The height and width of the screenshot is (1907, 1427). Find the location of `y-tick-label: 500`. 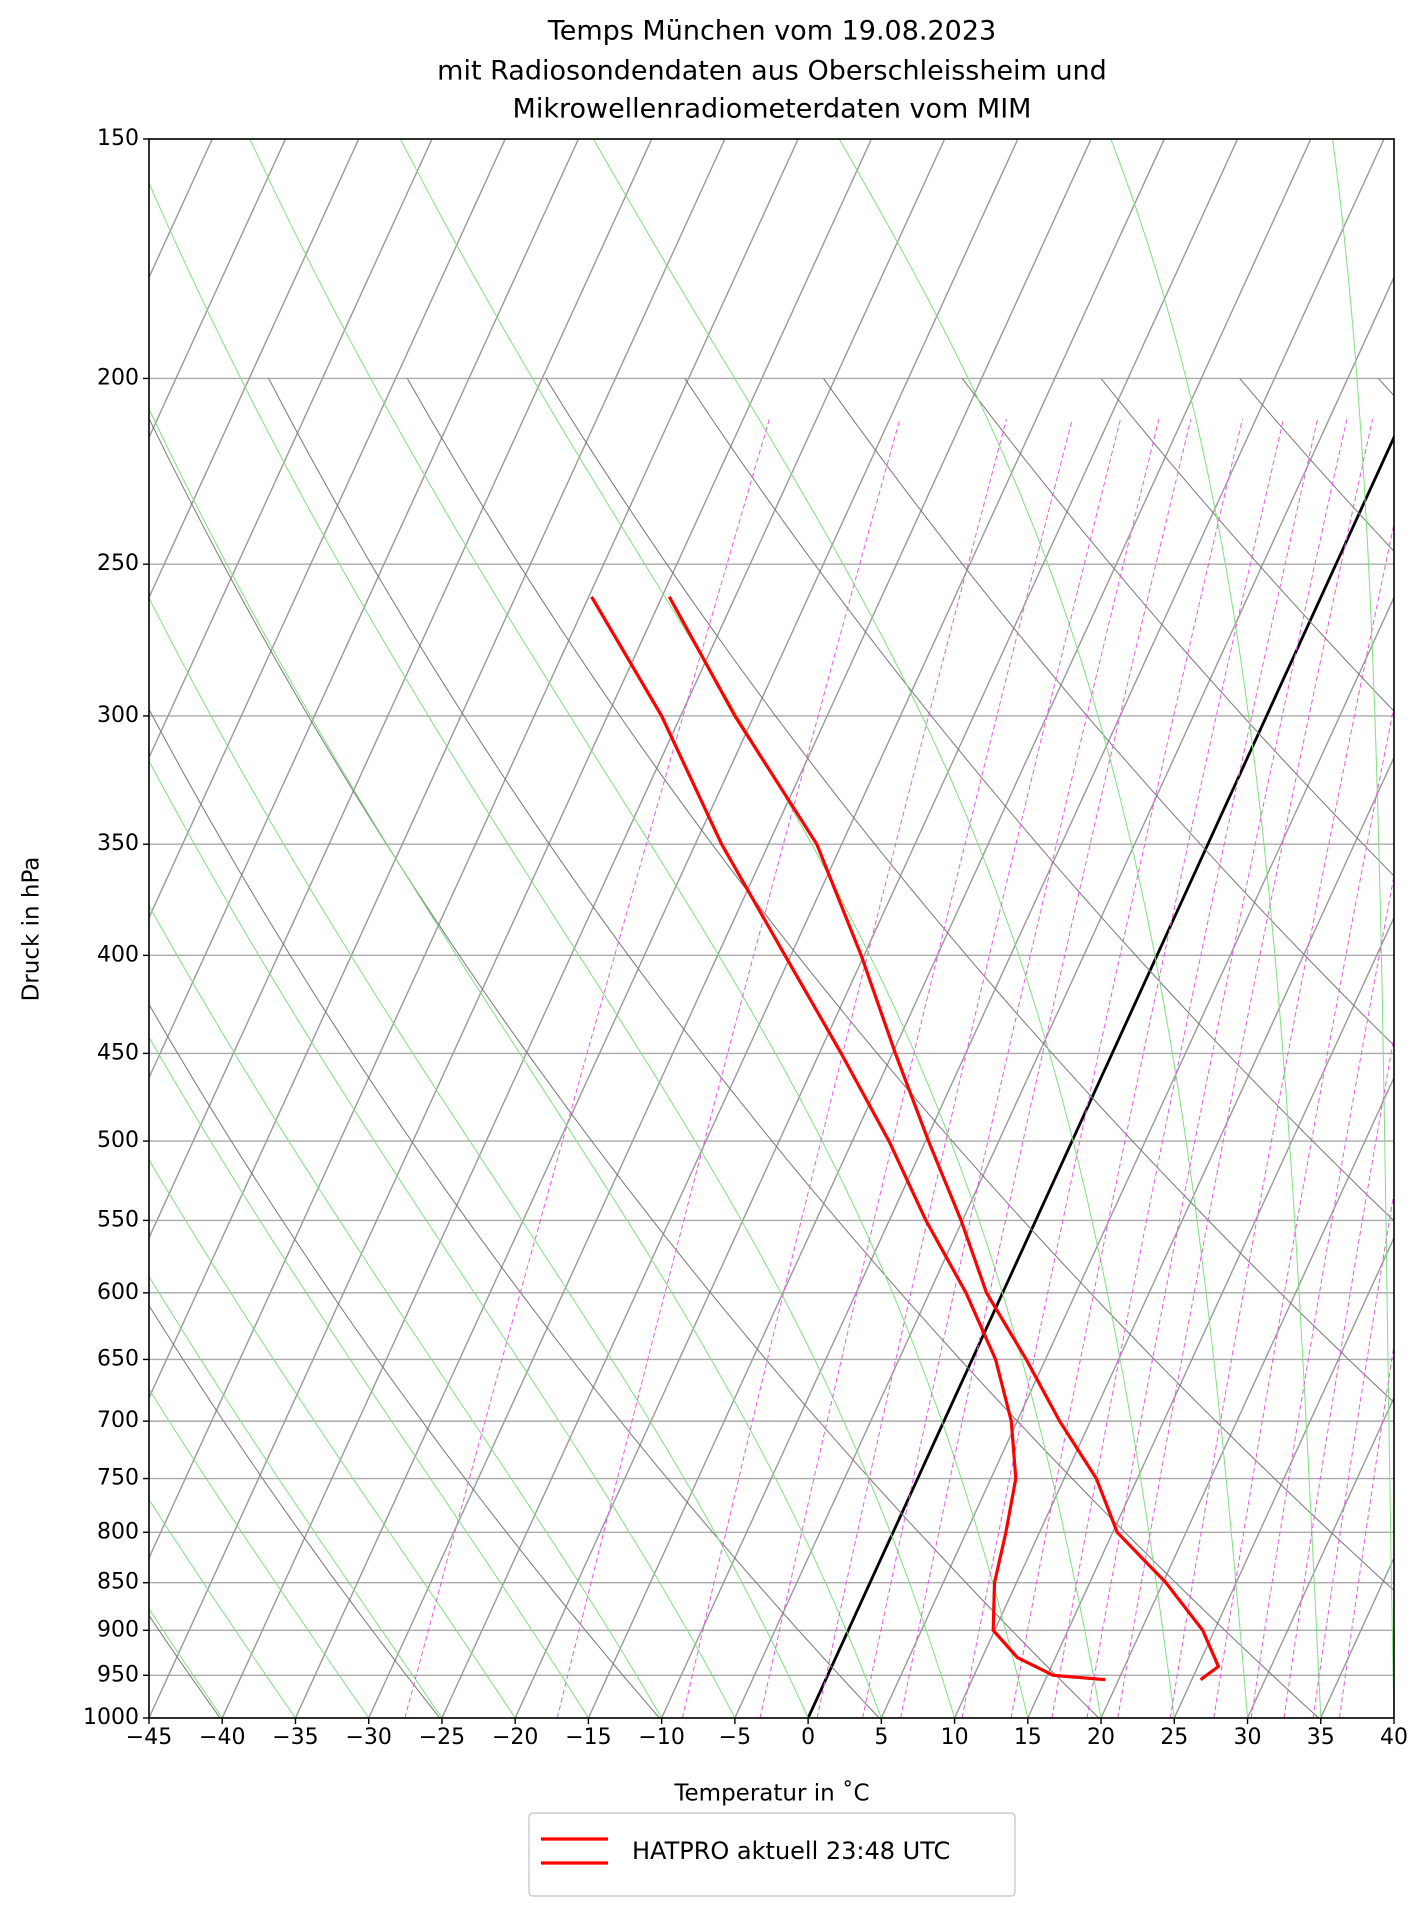

y-tick-label: 500 is located at coordinates (118, 1140).